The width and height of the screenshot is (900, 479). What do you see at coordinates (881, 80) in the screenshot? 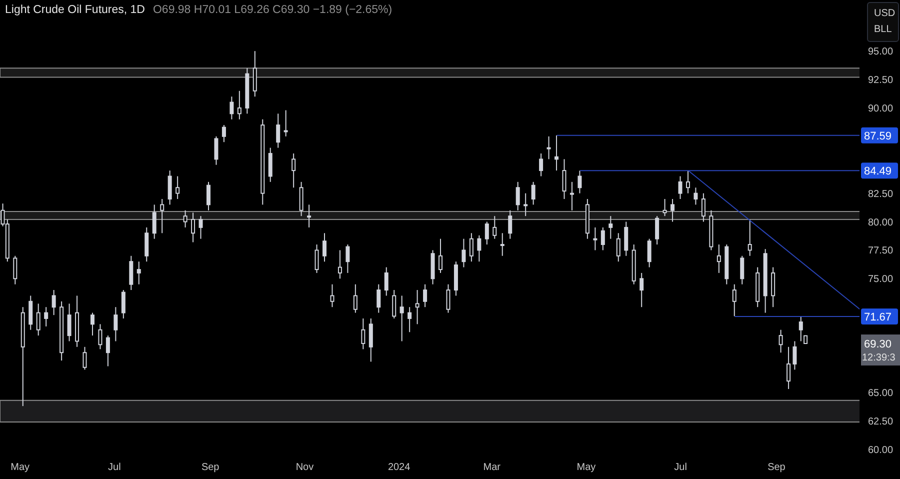
I see `y-tick-label: 92.50` at bounding box center [881, 80].